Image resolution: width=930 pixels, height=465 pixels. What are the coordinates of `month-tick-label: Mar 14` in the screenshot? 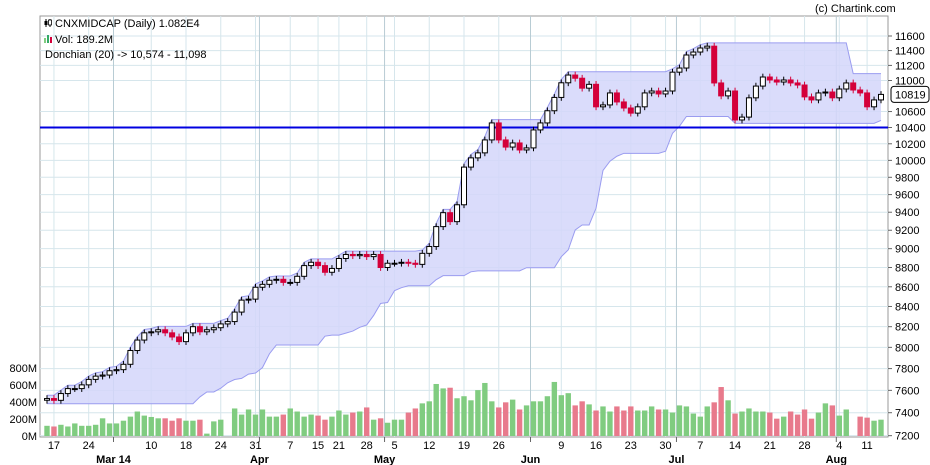 It's located at (114, 459).